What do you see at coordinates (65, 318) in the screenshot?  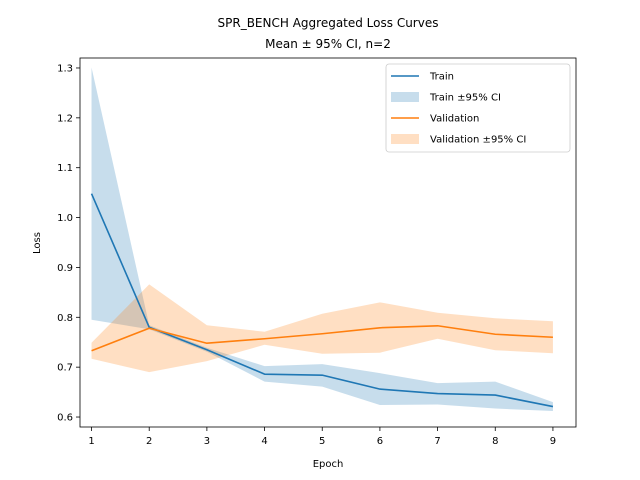 I see `y-tick-label: 0.8` at bounding box center [65, 318].